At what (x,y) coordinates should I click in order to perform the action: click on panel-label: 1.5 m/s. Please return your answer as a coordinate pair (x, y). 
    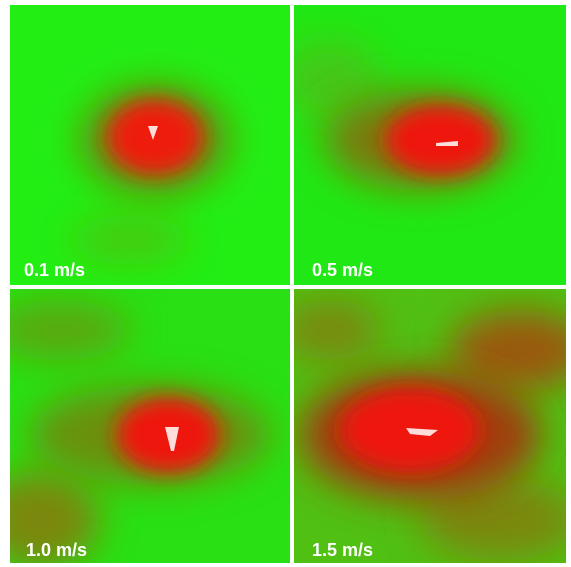
    Looking at the image, I should click on (342, 550).